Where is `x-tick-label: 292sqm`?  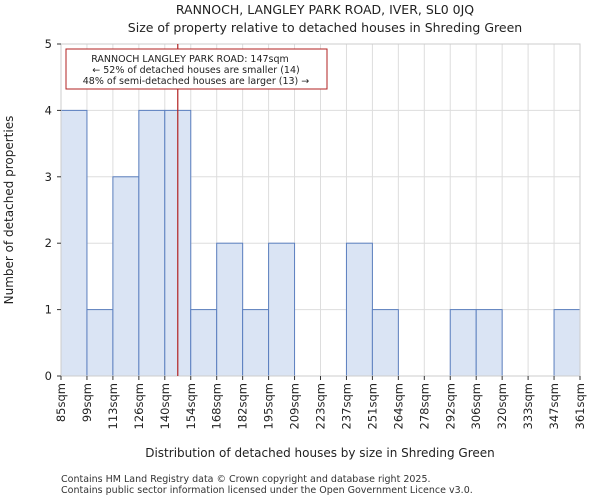
x-tick-label: 292sqm is located at coordinates (450, 406).